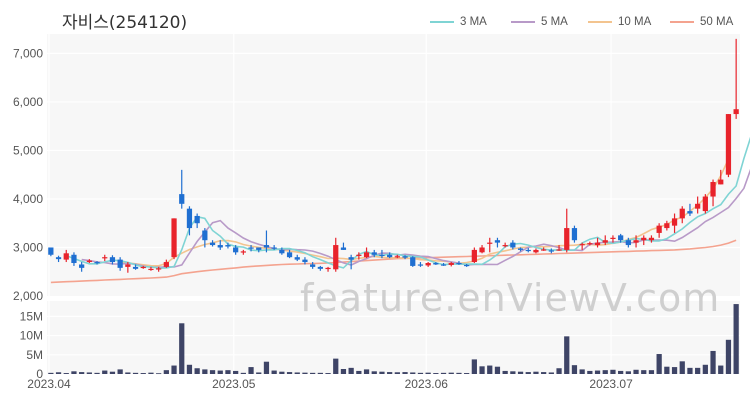 This screenshot has height=400, width=750. I want to click on price-tick-label: 4,000, so click(28, 199).